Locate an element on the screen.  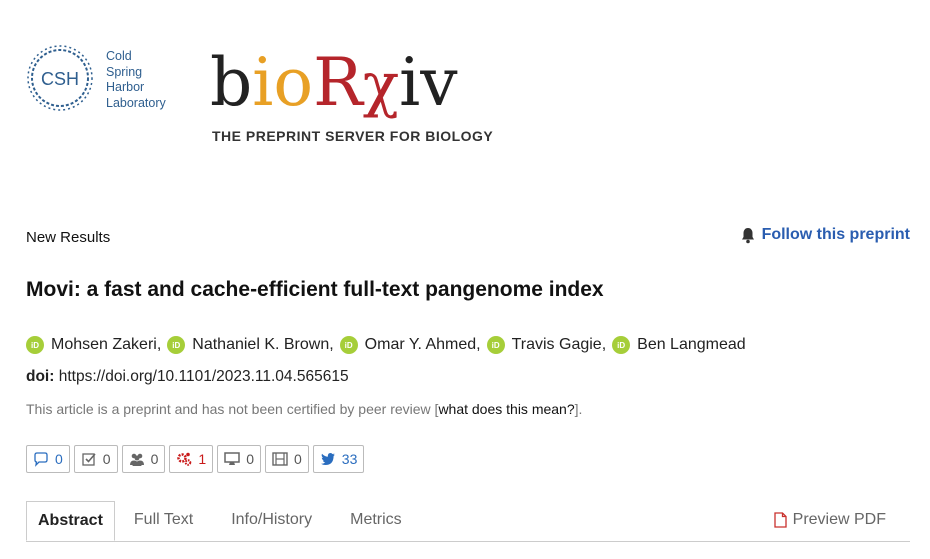
altmetric-badge: 1 is located at coordinates (191, 459).